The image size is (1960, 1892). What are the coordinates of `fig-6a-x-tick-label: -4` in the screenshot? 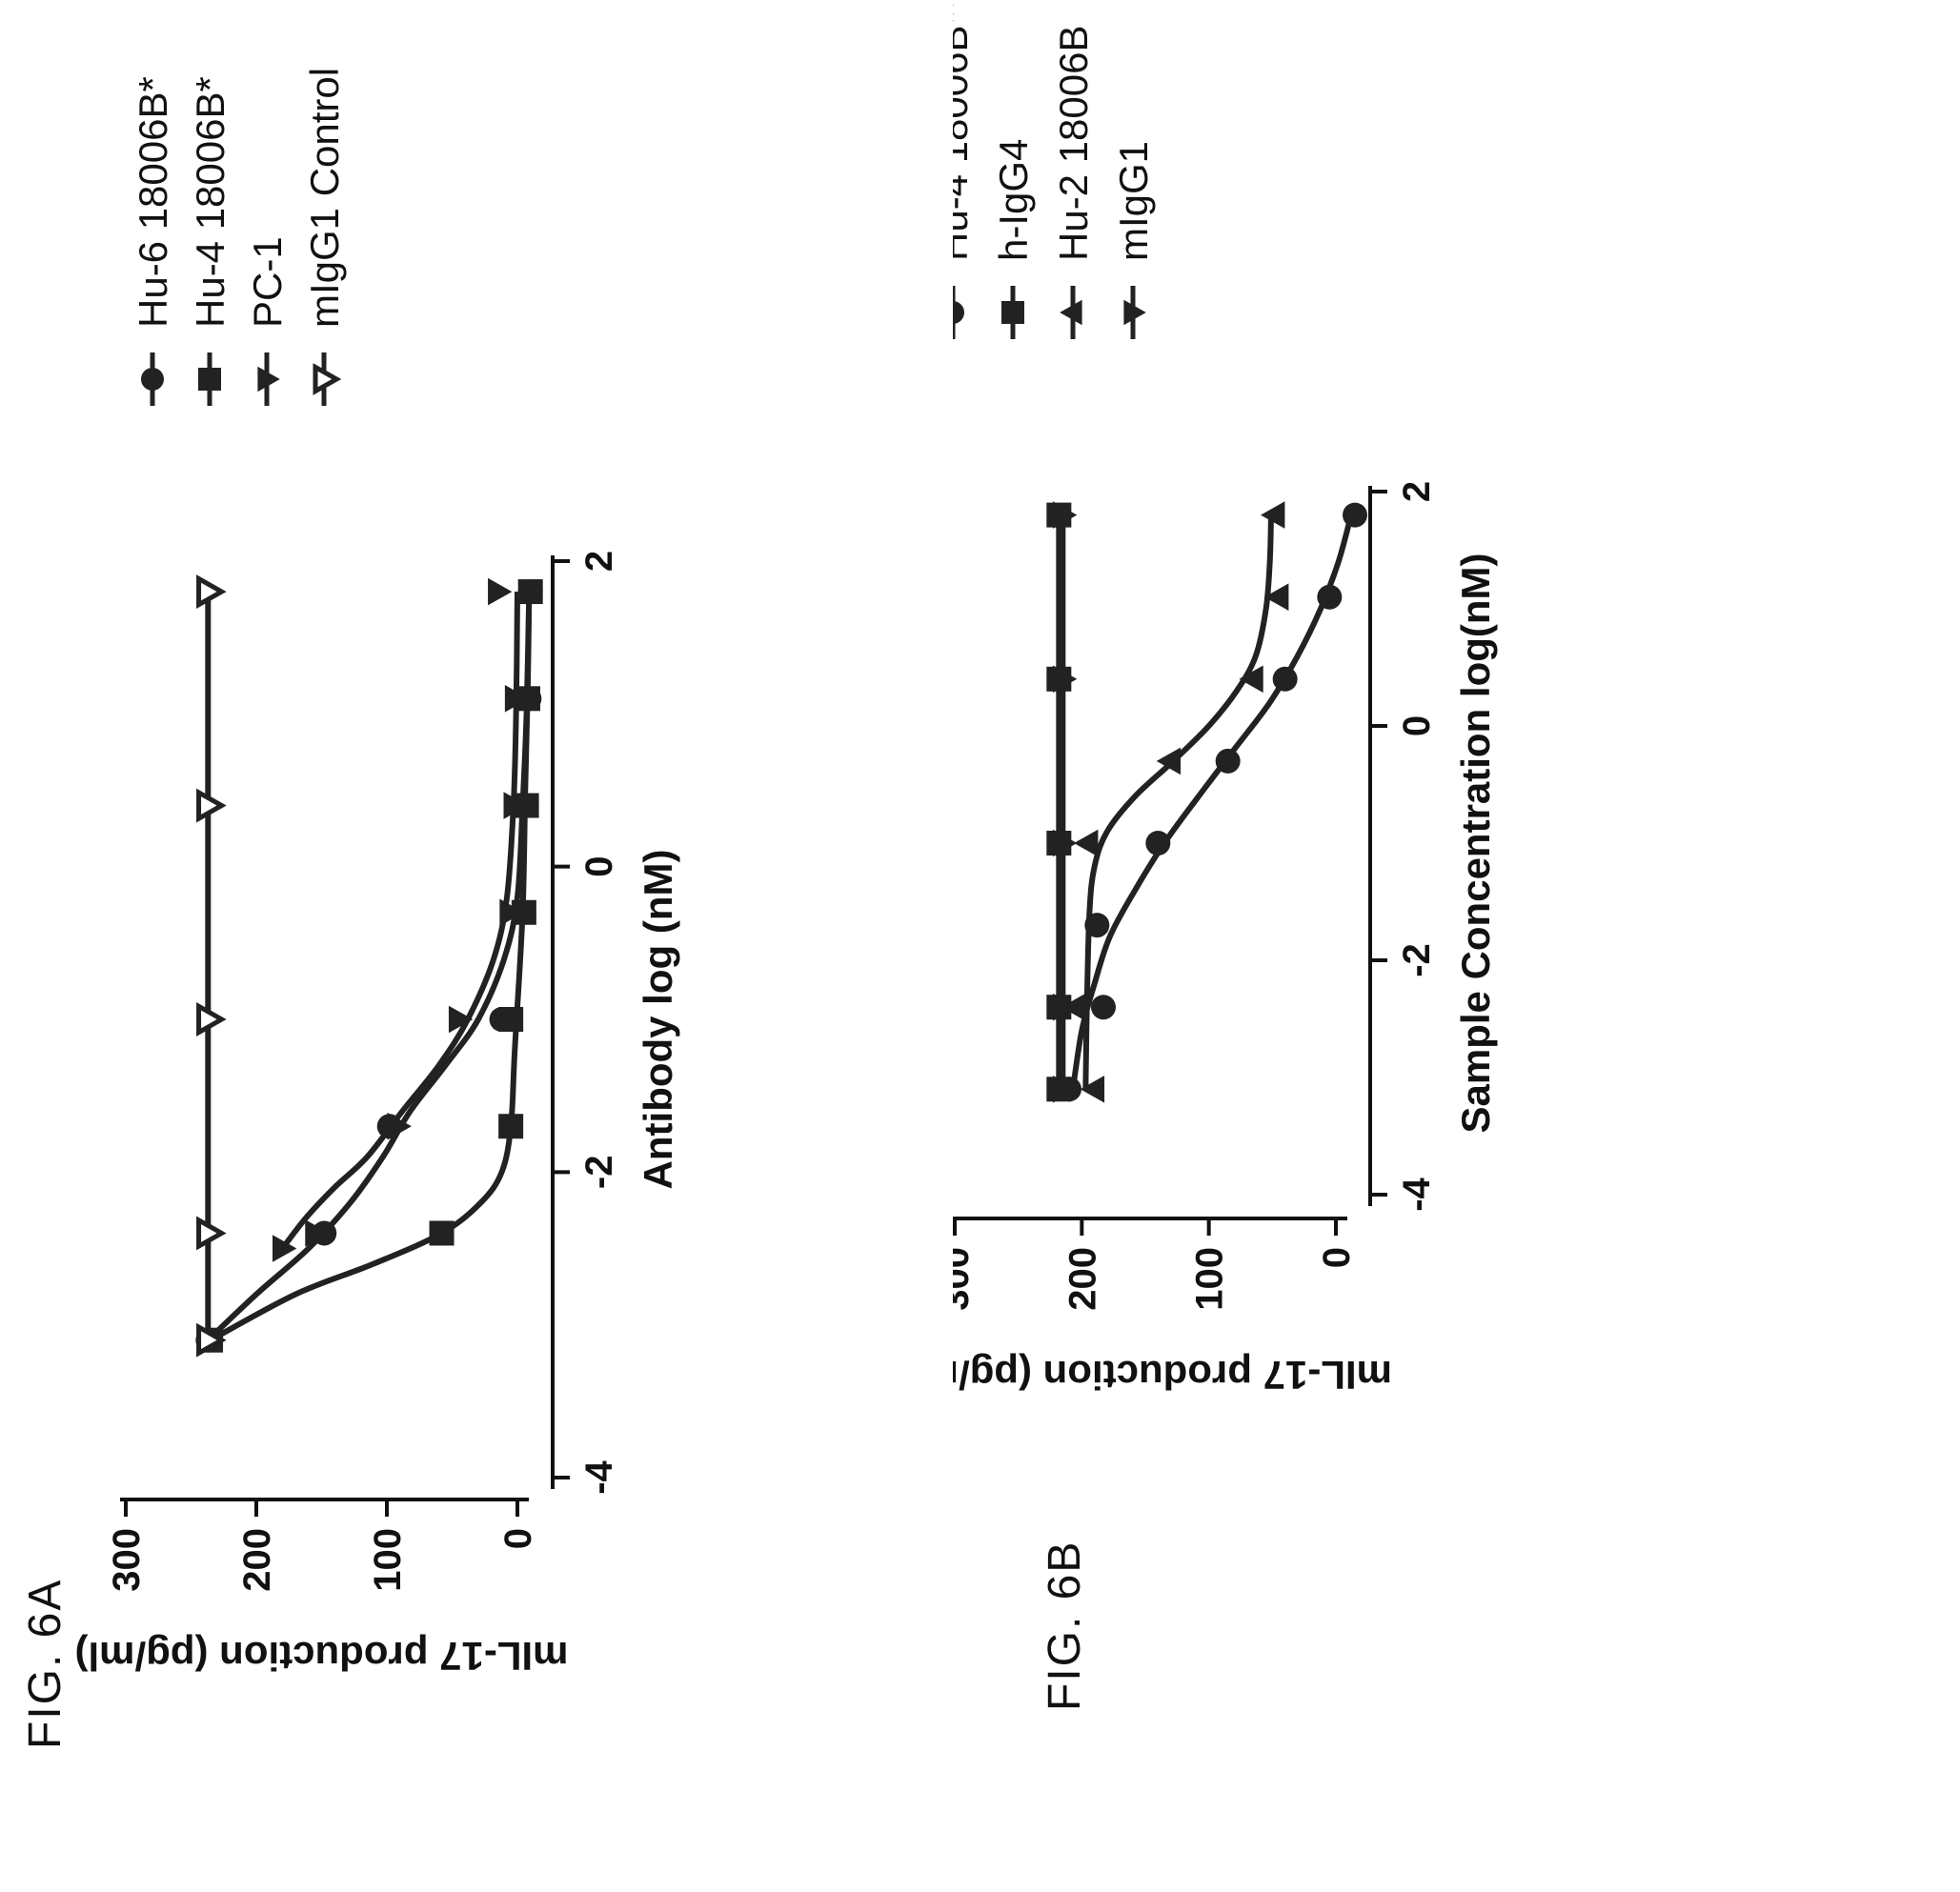 It's located at (599, 1476).